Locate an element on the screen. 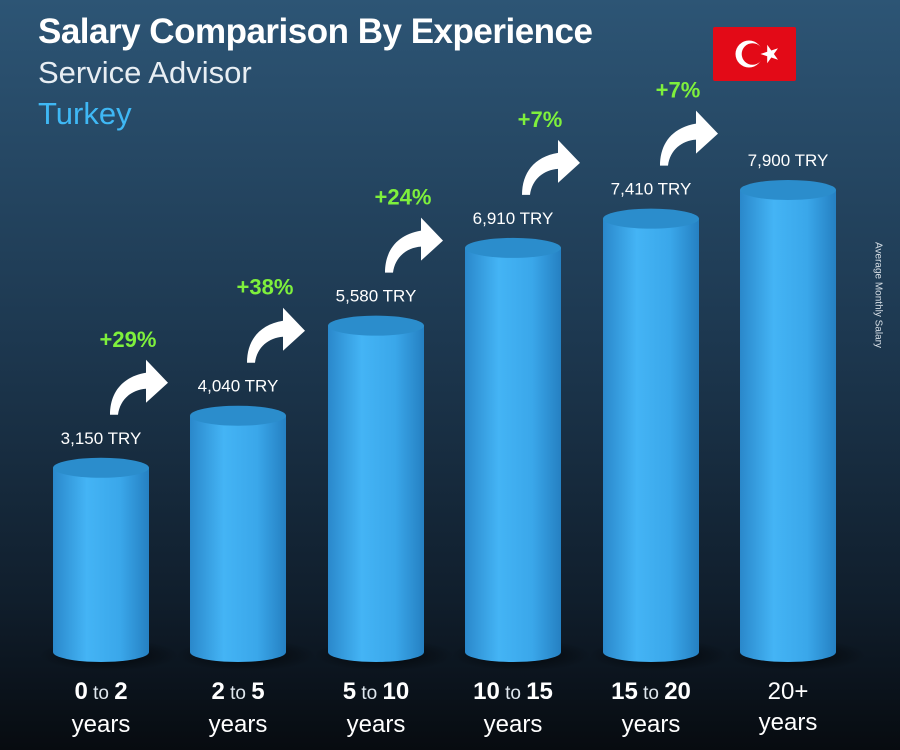 This screenshot has height=750, width=900. category-label: 2 to 5 years is located at coordinates (238, 708).